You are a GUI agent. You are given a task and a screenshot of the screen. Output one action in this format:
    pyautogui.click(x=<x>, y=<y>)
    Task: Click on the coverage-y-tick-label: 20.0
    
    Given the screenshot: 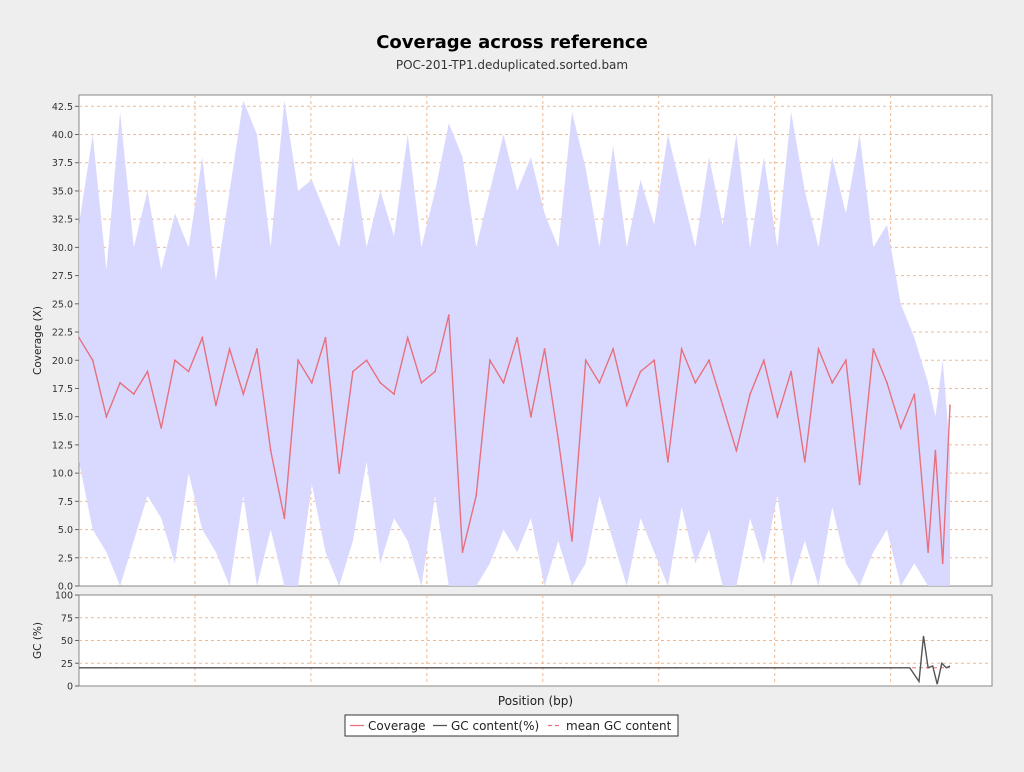 What is the action you would take?
    pyautogui.click(x=62, y=361)
    